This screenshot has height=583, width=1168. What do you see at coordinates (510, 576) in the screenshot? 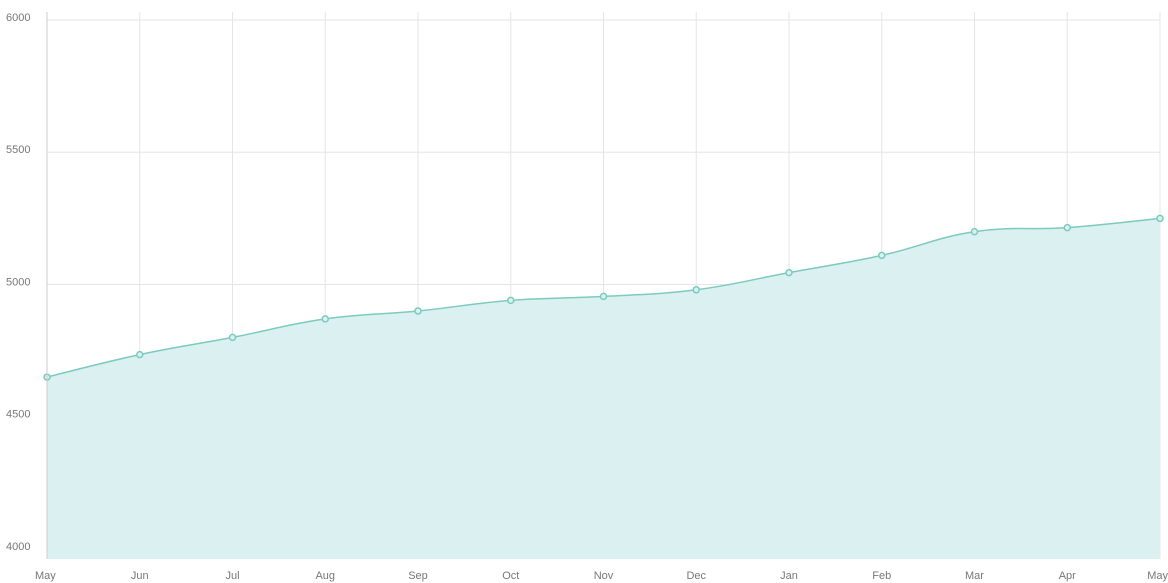
I see `x-tick-label: Oct` at bounding box center [510, 576].